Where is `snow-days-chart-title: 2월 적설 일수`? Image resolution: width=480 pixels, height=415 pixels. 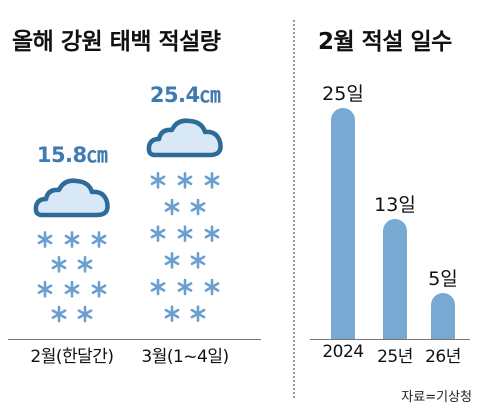 snow-days-chart-title: 2월 적설 일수 is located at coordinates (385, 42).